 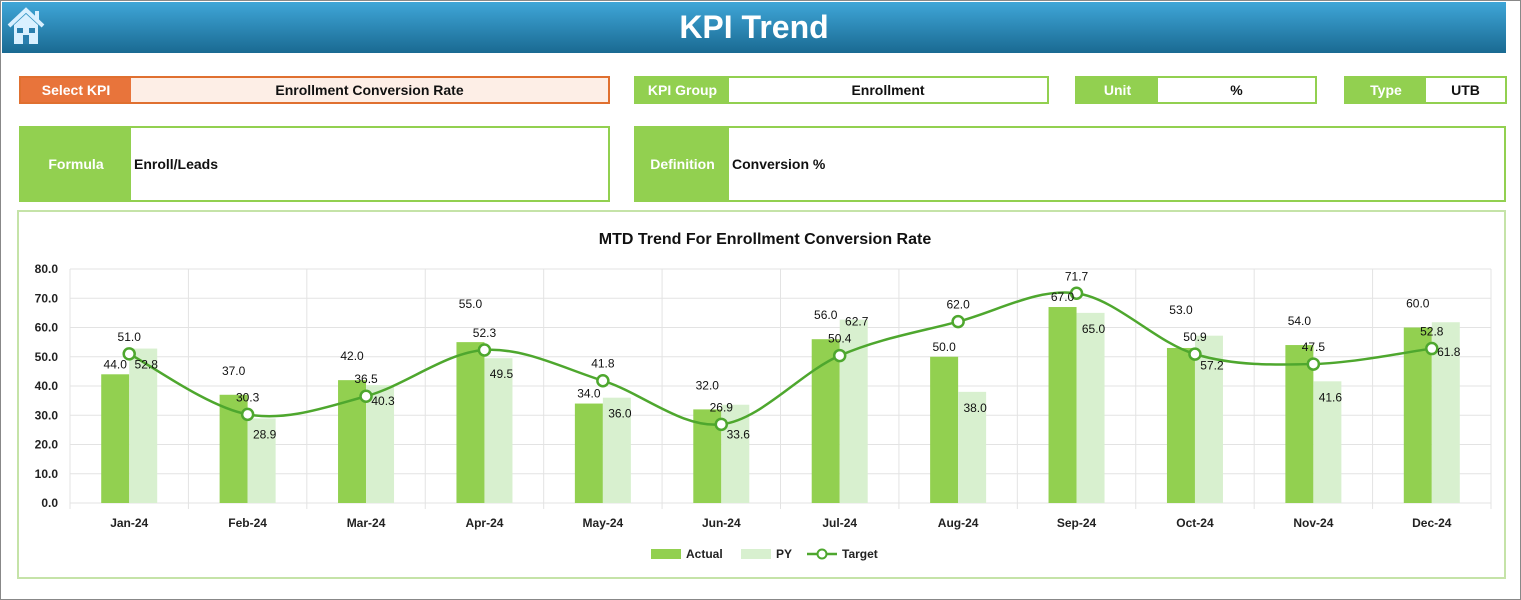 I want to click on py-data-label: 40.3, so click(x=383, y=401).